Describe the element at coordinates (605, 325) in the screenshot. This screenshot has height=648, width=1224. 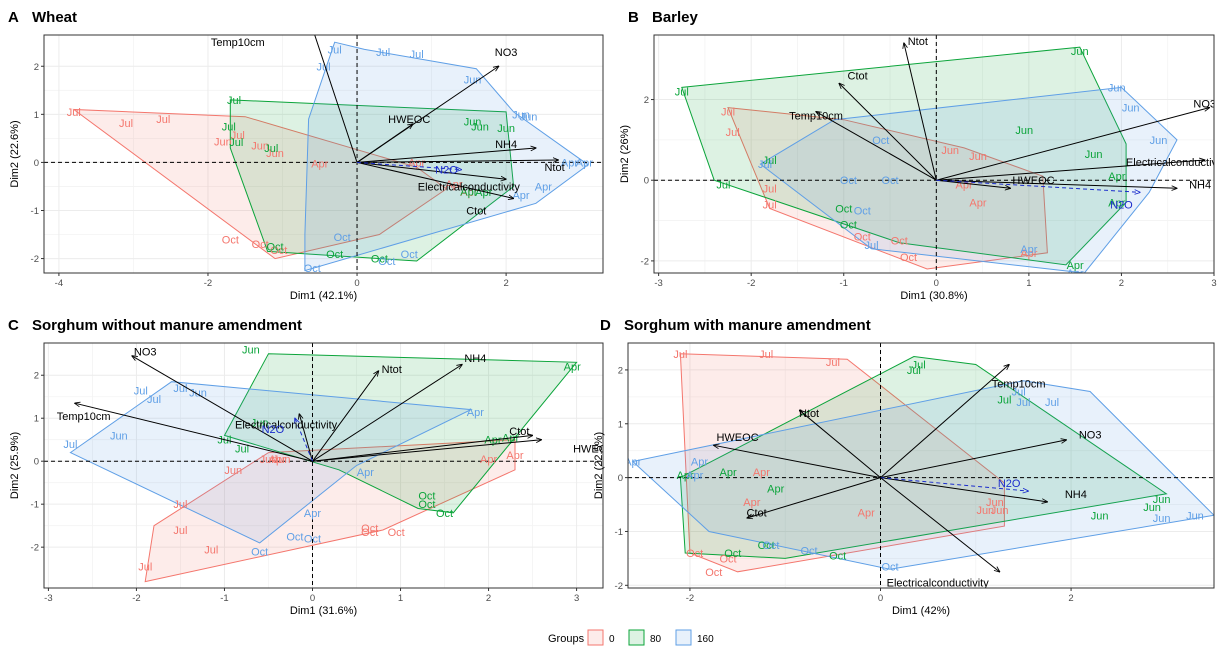
I see `panel-letter: D` at that location.